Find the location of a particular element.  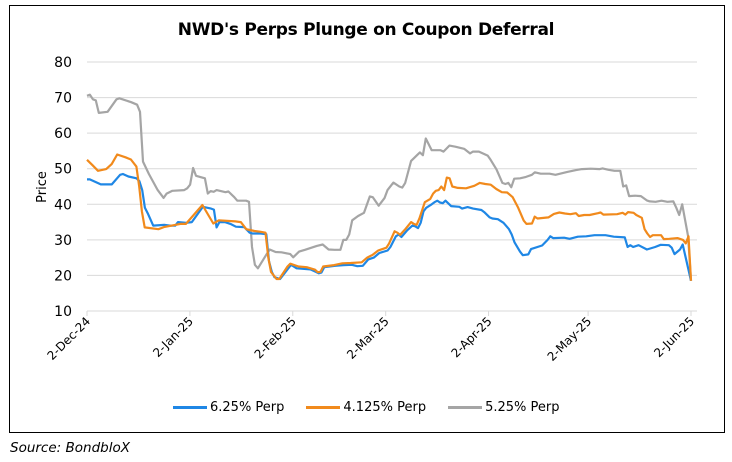

x-tick-label: 2-Feb-25 is located at coordinates (275, 337).